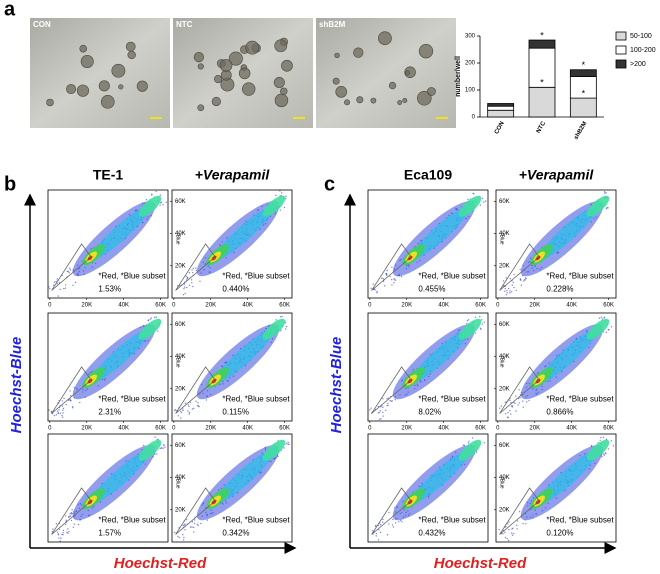  What do you see at coordinates (100, 73) in the screenshot?
I see `micrograph` at bounding box center [100, 73].